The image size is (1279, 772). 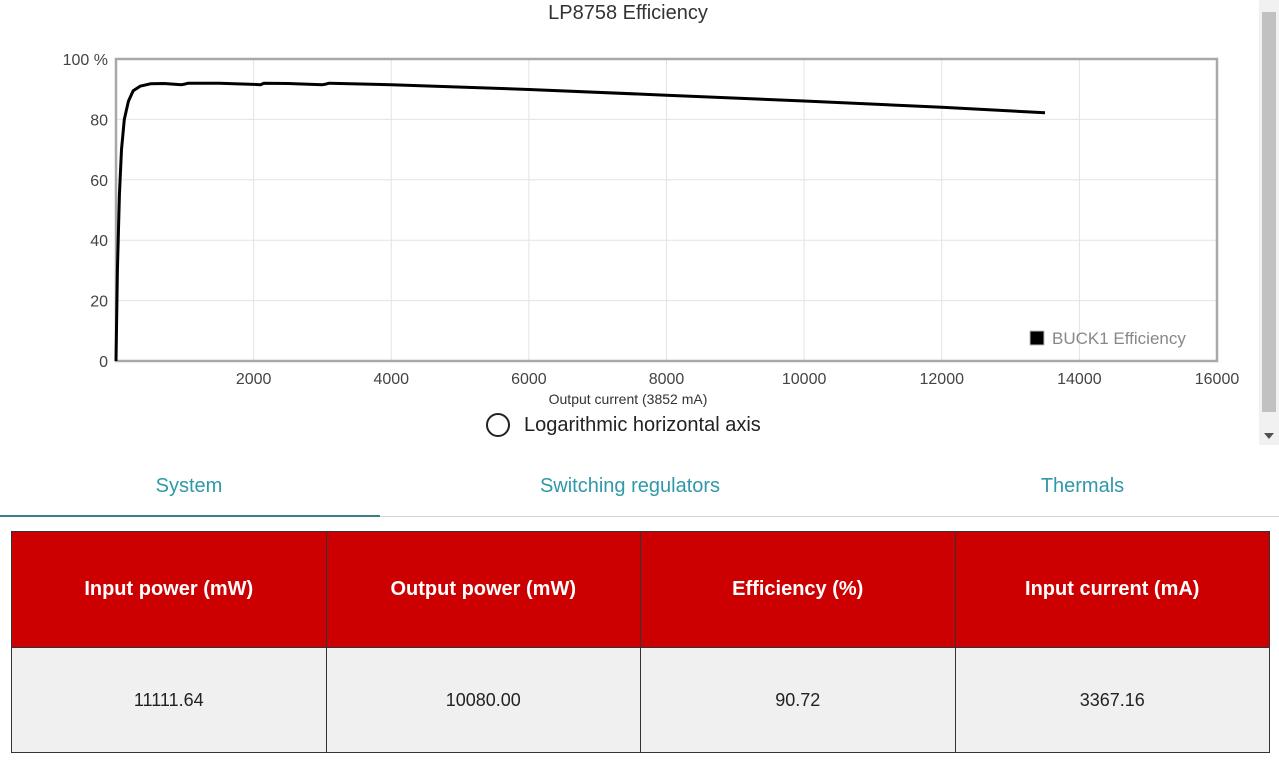 I want to click on table-row: 11111.64 10080.00 90.72 3367.16, so click(x=640, y=700).